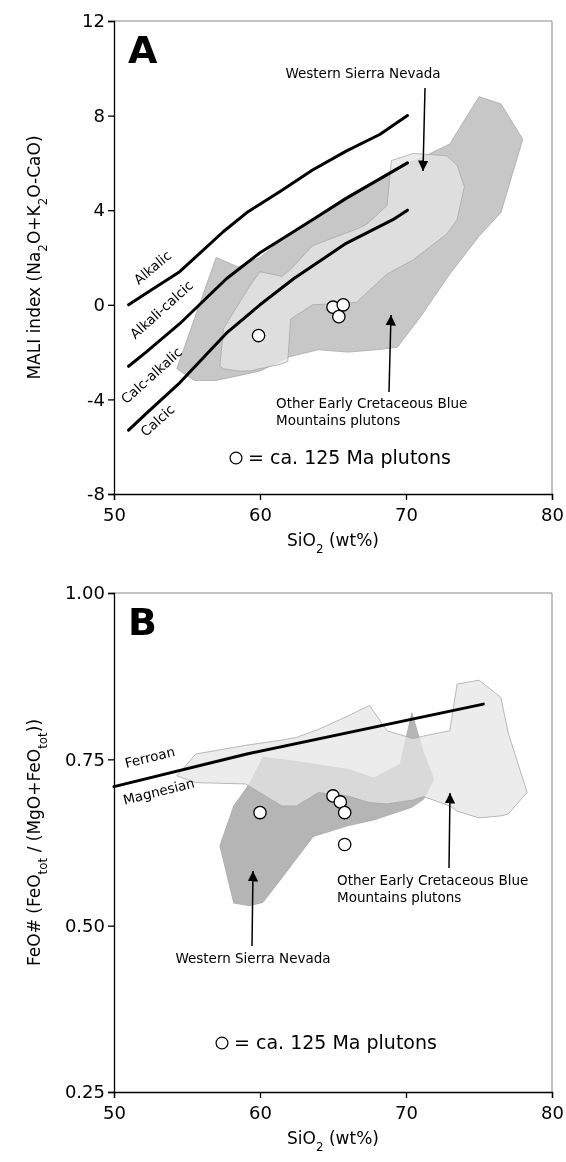 Image resolution: width=566 pixels, height=1162 pixels. What do you see at coordinates (93, 21) in the screenshot?
I see `y-tick-label: 12` at bounding box center [93, 21].